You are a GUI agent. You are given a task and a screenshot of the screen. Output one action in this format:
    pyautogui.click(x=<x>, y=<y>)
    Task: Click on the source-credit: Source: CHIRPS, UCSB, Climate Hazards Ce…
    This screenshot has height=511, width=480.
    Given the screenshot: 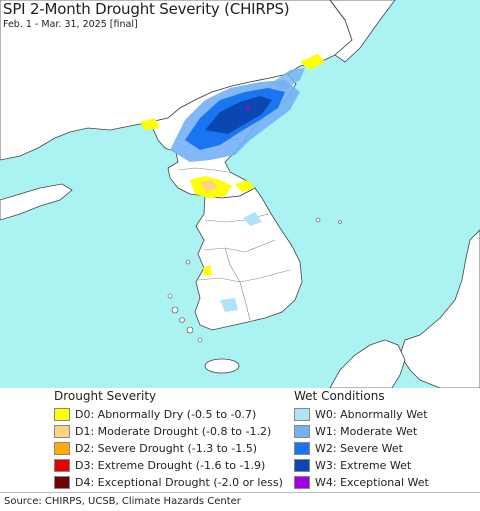 What is the action you would take?
    pyautogui.click(x=240, y=501)
    